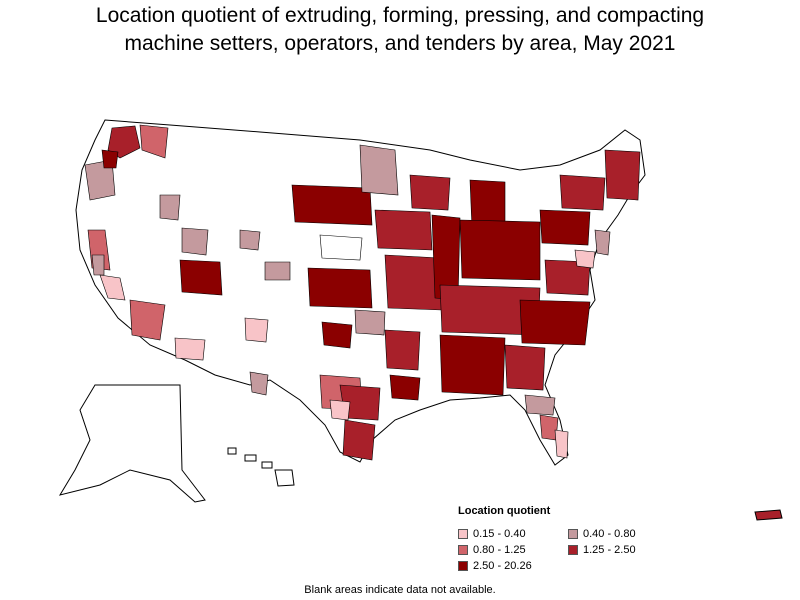 This screenshot has height=600, width=800. I want to click on area-nebraska, so click(341, 247).